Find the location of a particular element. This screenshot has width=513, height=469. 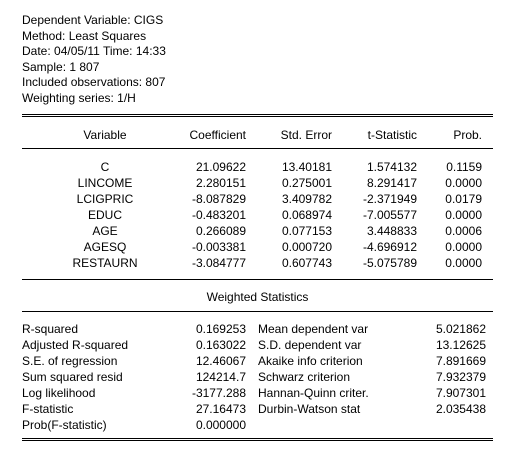

sample: Sample: 1 807 is located at coordinates (61, 66).